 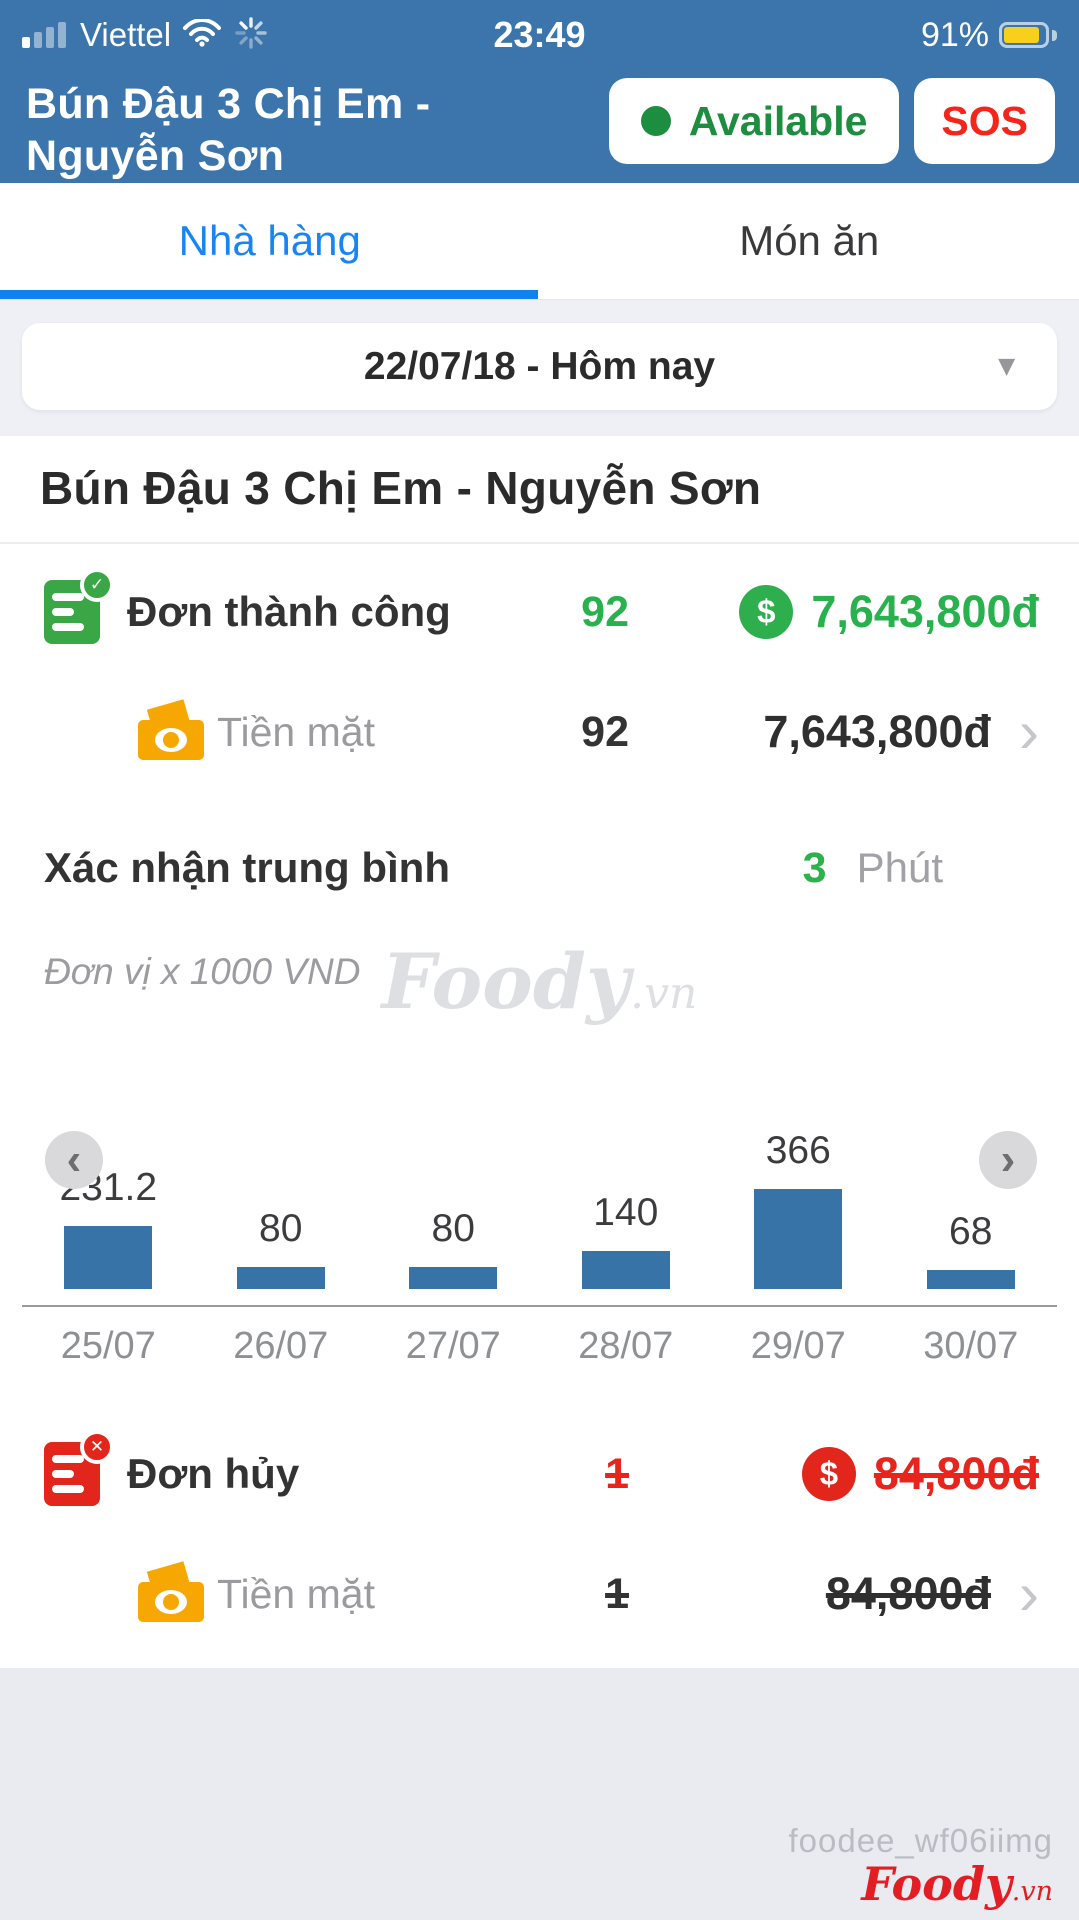 What do you see at coordinates (97, 1447) in the screenshot?
I see `cross-badge-icon: ✕` at bounding box center [97, 1447].